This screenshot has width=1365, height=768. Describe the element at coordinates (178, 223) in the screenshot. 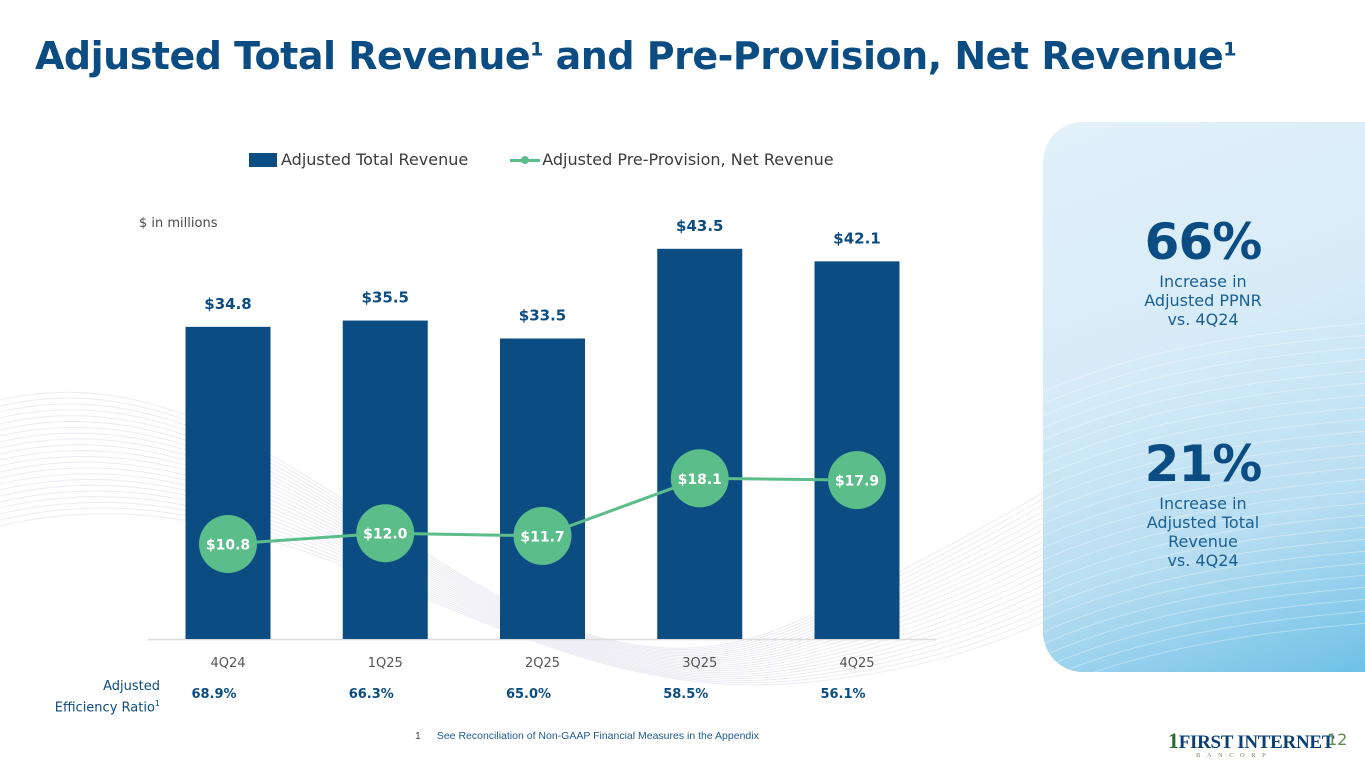

I see `units-note: $ in millions` at that location.